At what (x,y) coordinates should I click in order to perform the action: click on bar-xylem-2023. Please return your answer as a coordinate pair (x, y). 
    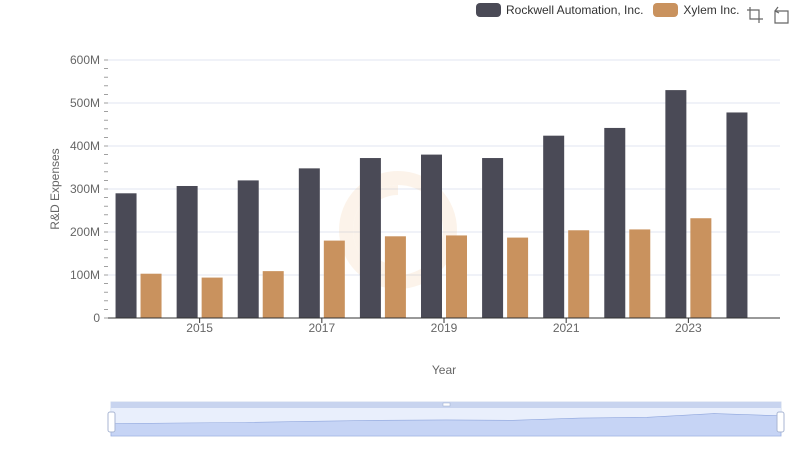
    Looking at the image, I should click on (701, 268).